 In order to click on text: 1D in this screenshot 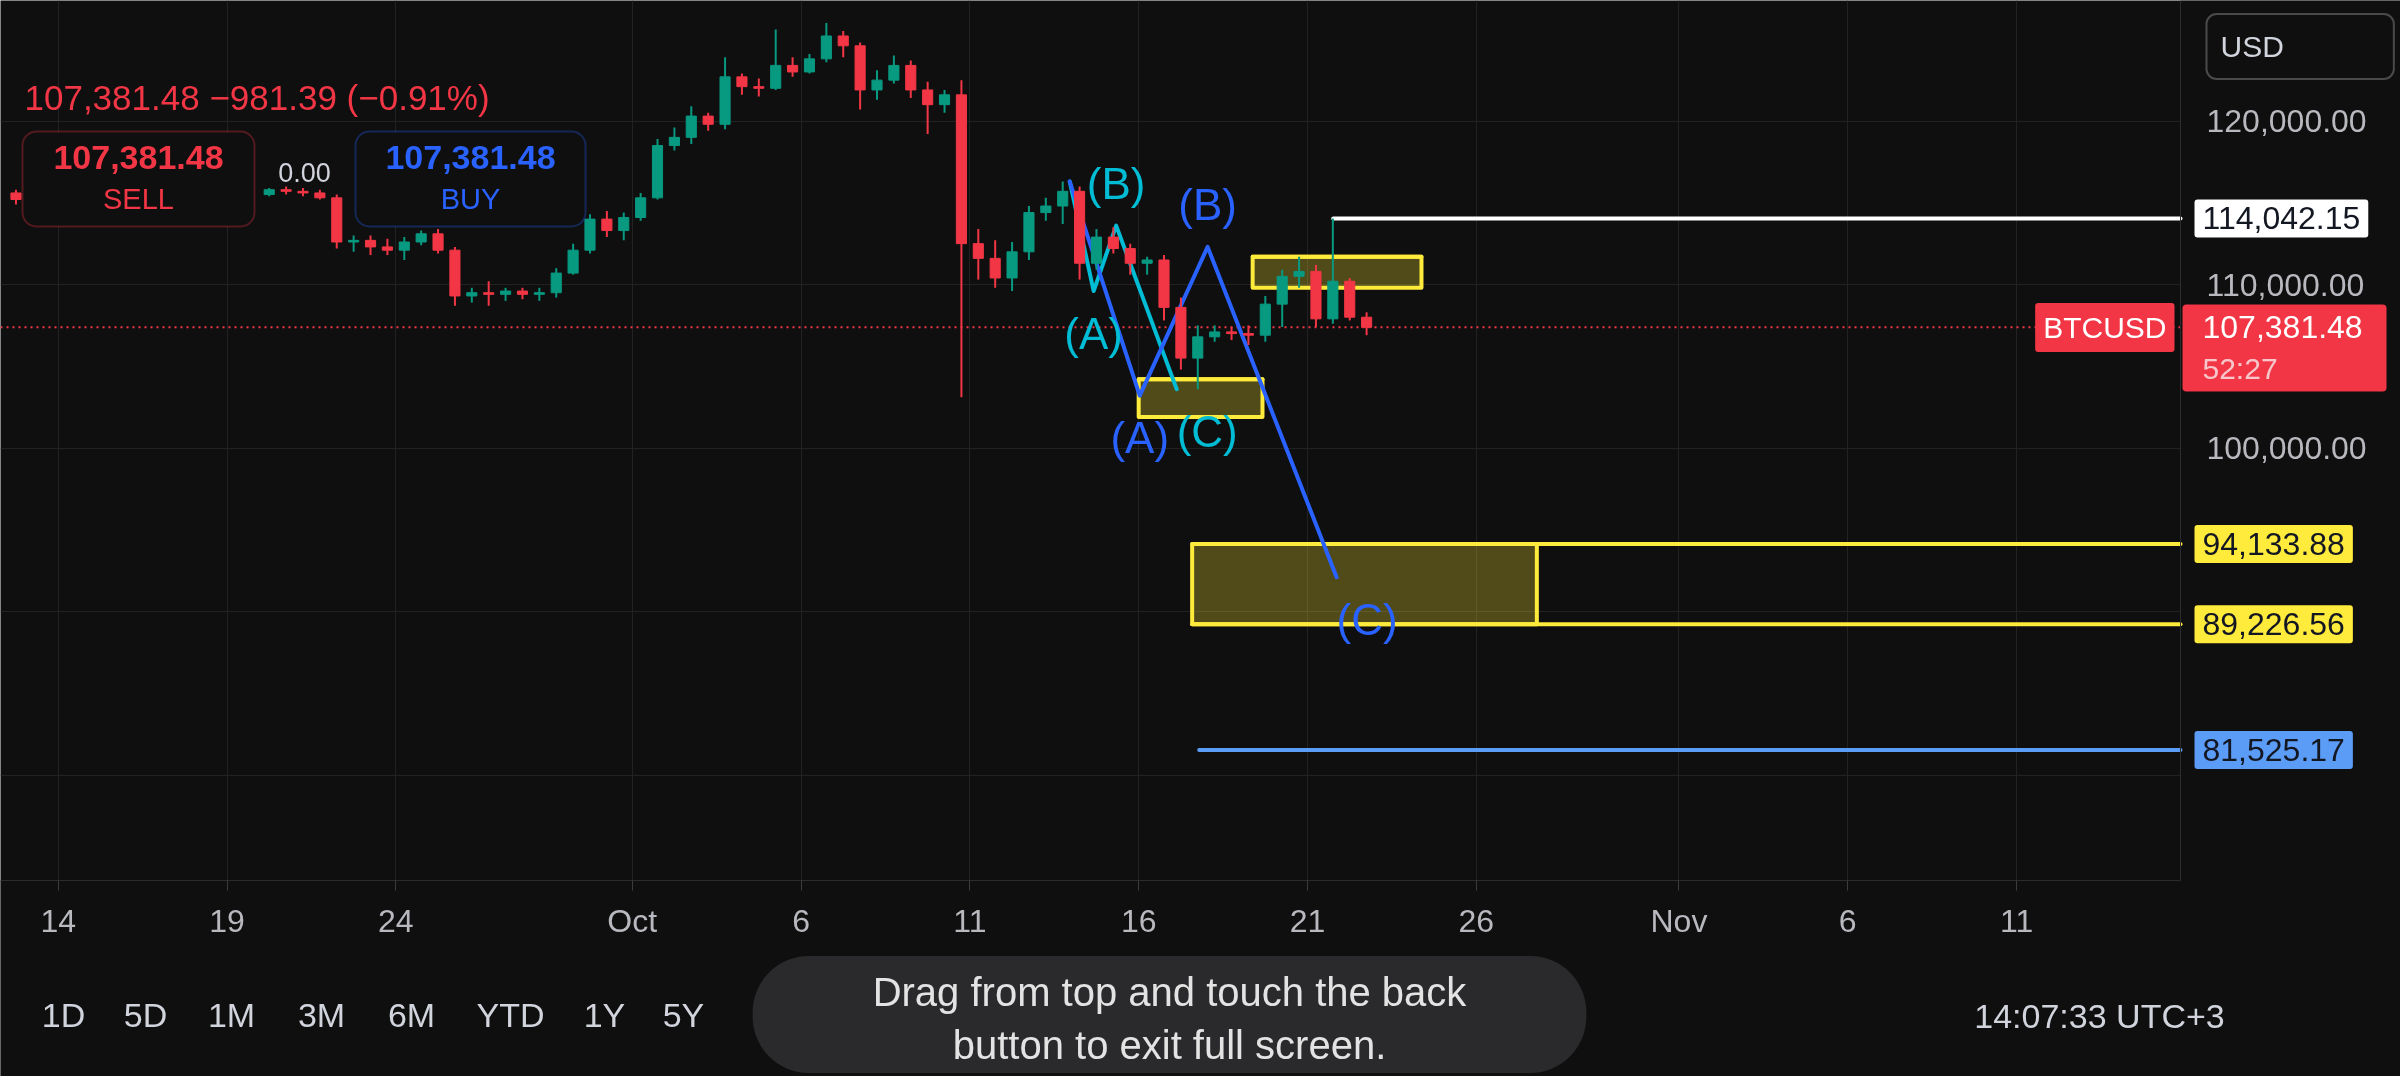, I will do `click(63, 1014)`.